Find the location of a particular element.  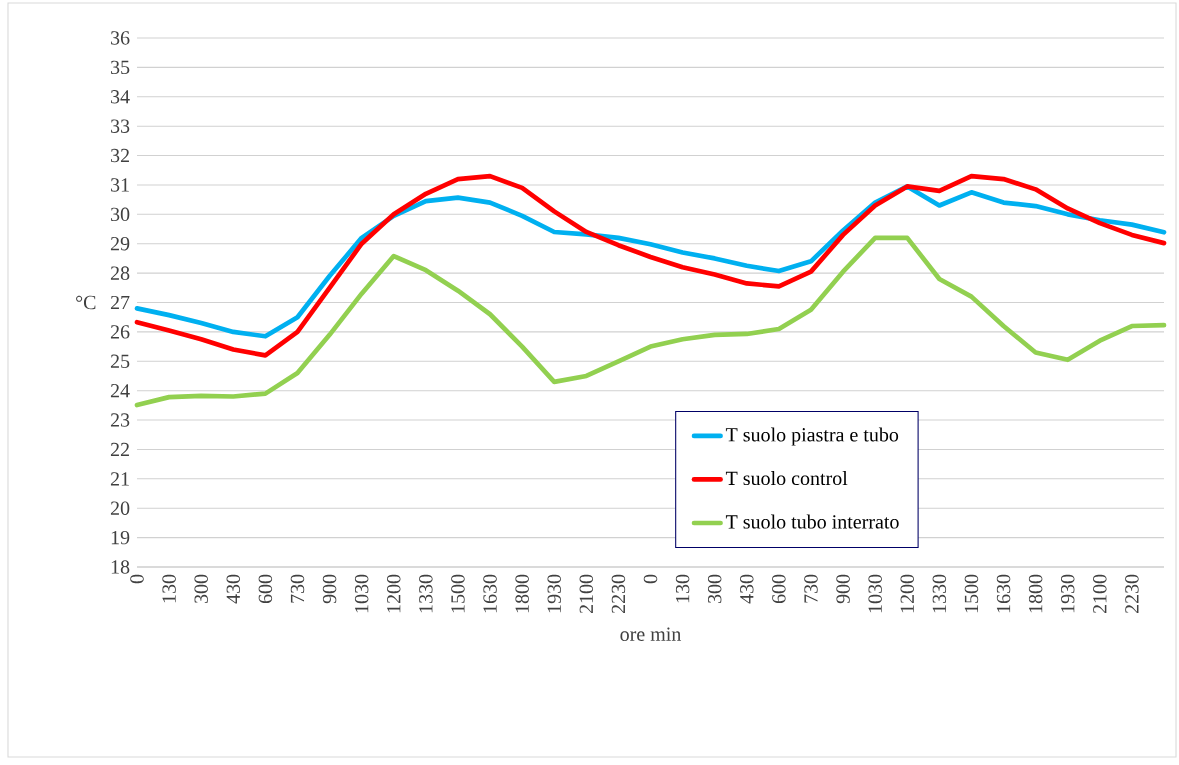

legend-label: T suolo piastra e tubo is located at coordinates (812, 436).